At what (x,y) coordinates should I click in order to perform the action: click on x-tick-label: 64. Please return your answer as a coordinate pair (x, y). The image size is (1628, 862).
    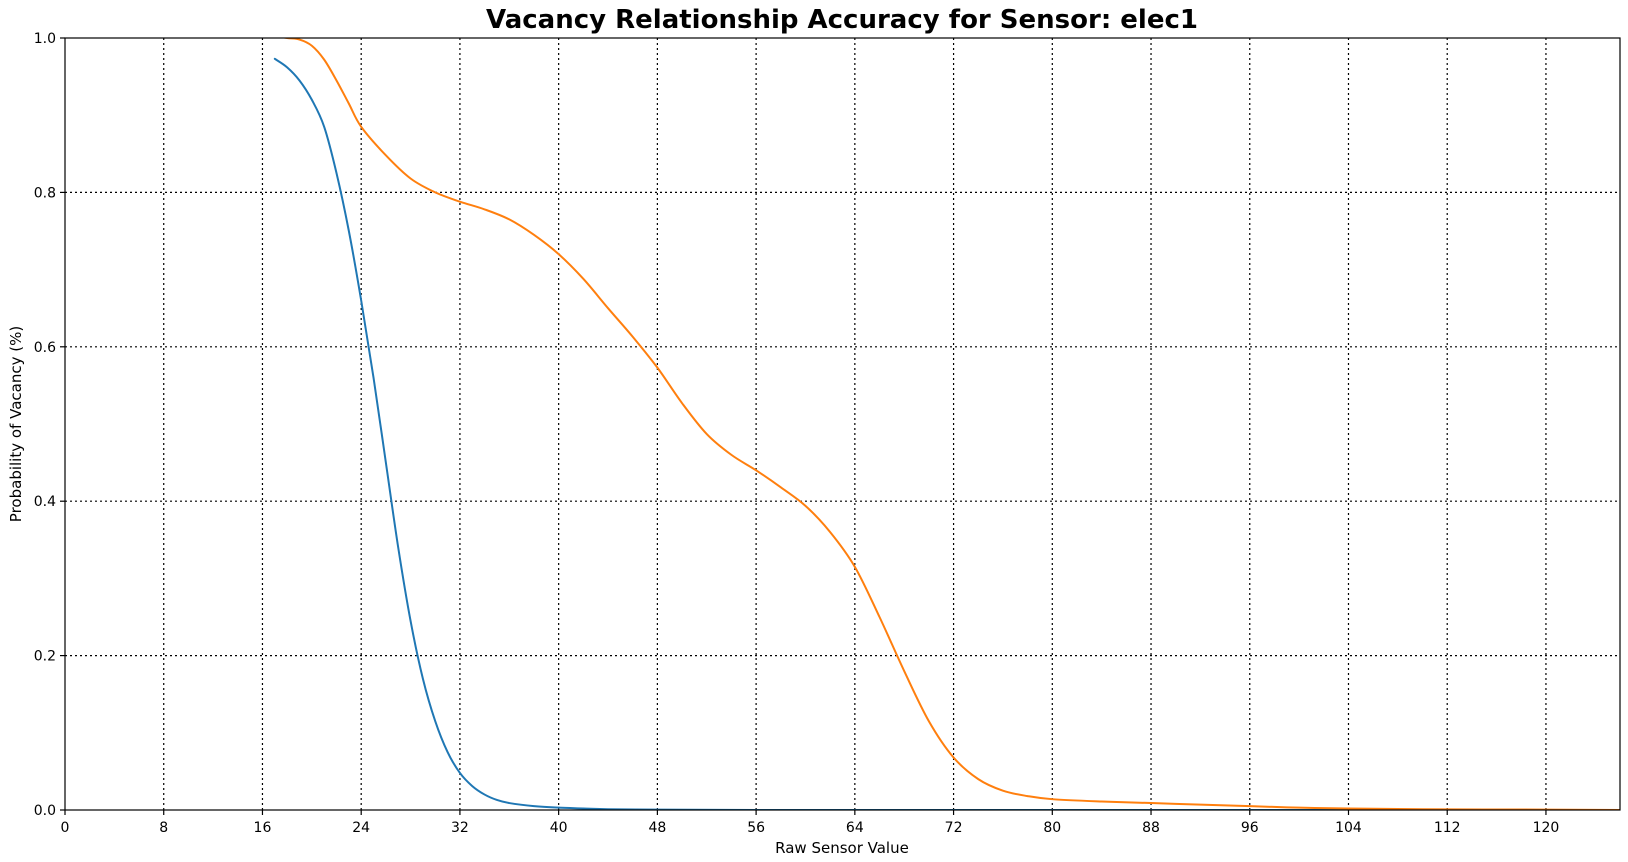
    Looking at the image, I should click on (855, 828).